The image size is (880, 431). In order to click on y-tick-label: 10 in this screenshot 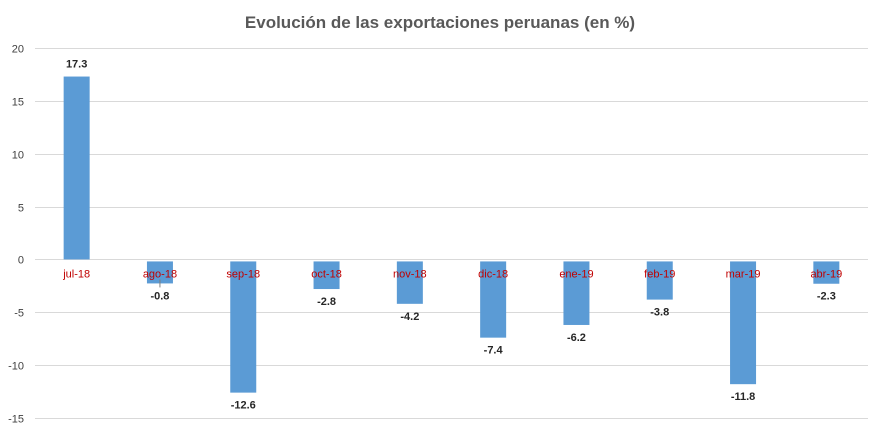, I will do `click(18, 156)`.